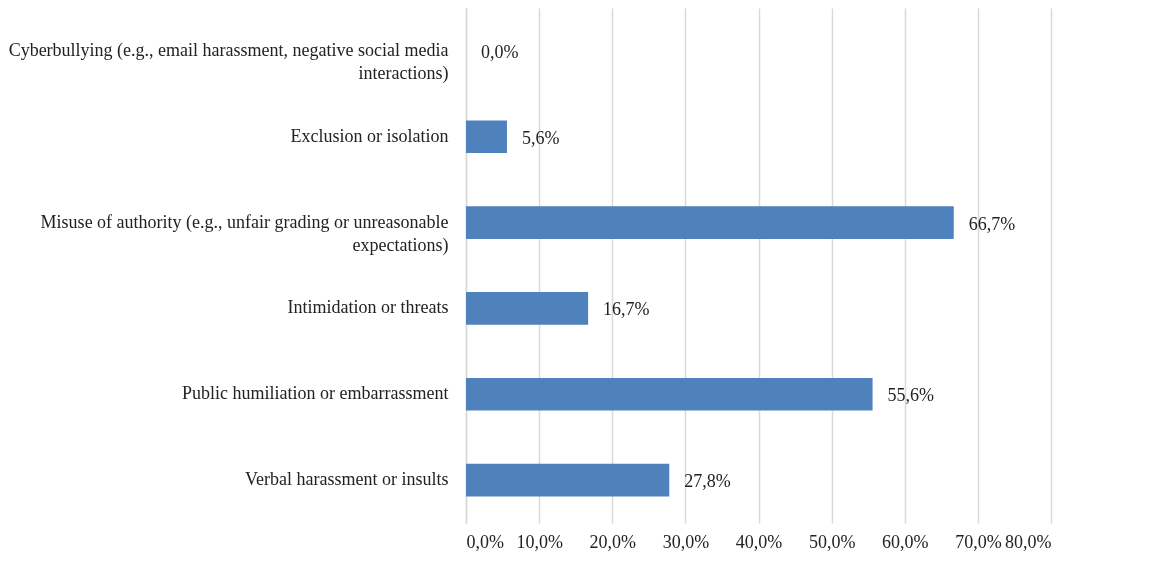  Describe the element at coordinates (612, 541) in the screenshot. I see `x-tick-label: 20,0%` at that location.